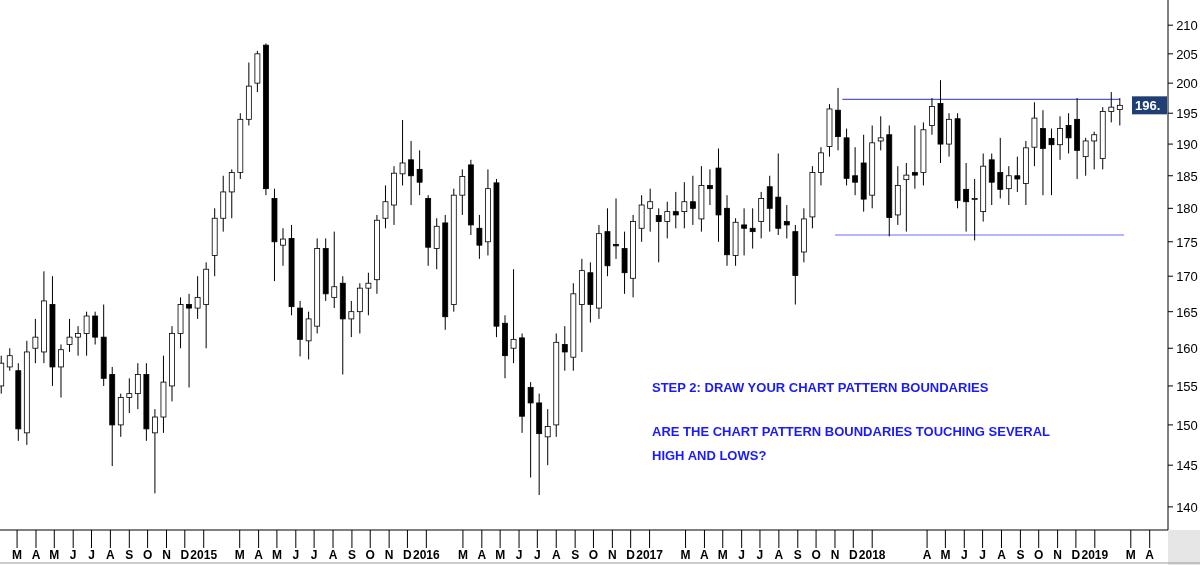  I want to click on x-tick-label: 2015, so click(204, 555).